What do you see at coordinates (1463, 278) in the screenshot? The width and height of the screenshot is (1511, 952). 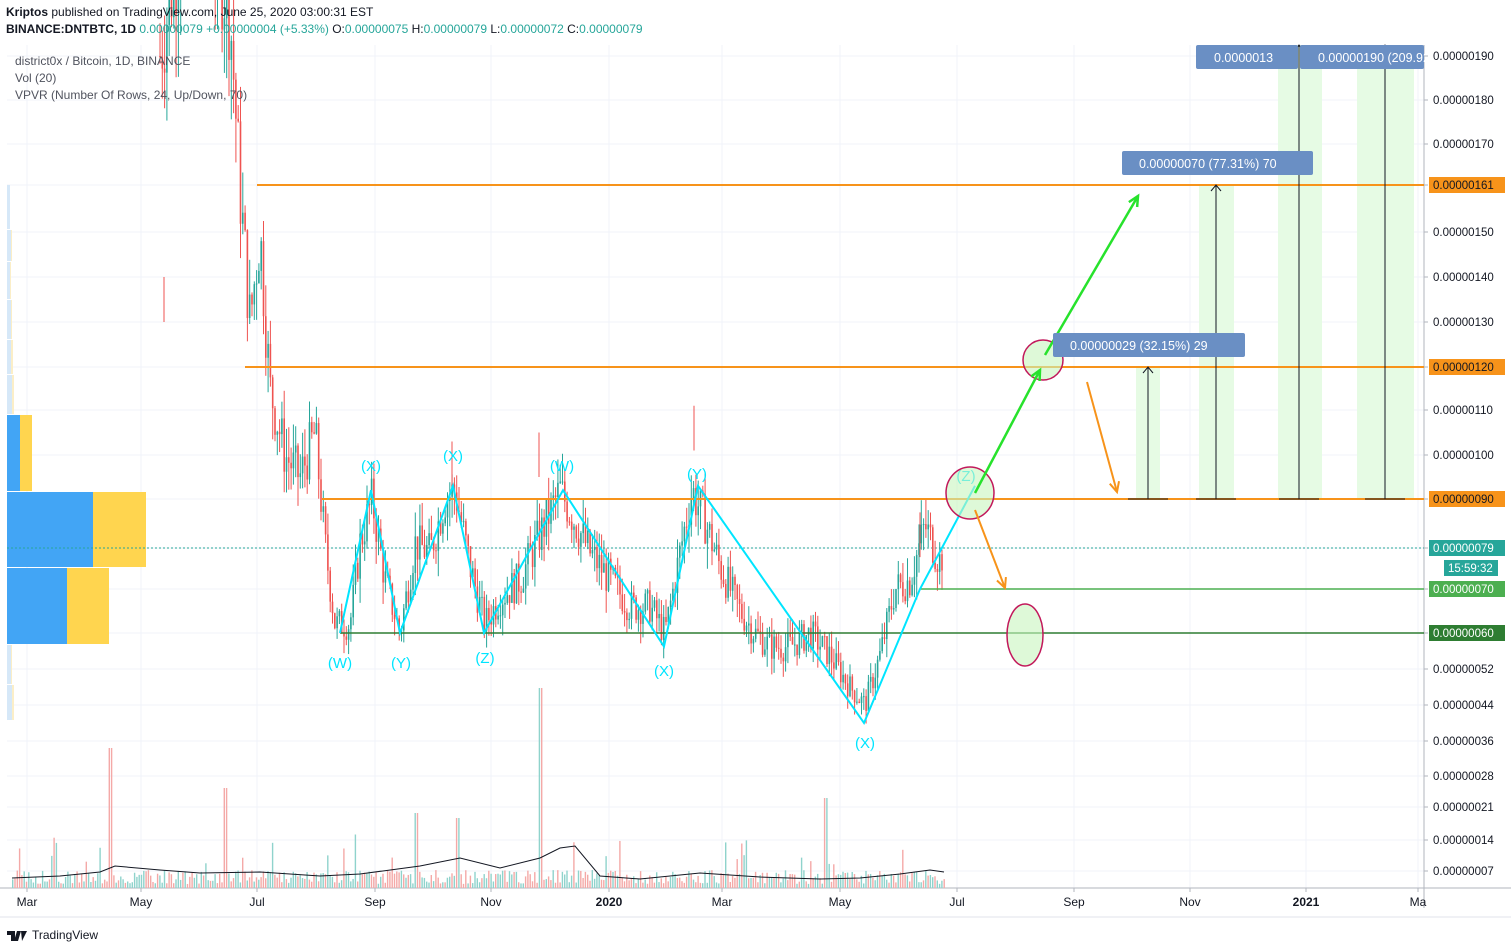 I see `price-label: 0.00000140` at bounding box center [1463, 278].